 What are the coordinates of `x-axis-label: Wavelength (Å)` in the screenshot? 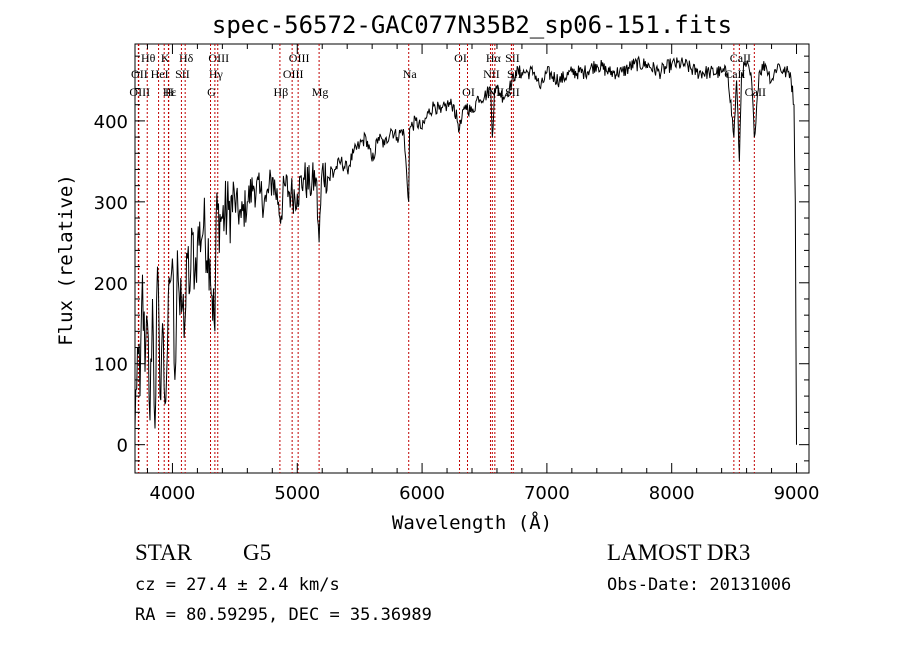 It's located at (472, 522).